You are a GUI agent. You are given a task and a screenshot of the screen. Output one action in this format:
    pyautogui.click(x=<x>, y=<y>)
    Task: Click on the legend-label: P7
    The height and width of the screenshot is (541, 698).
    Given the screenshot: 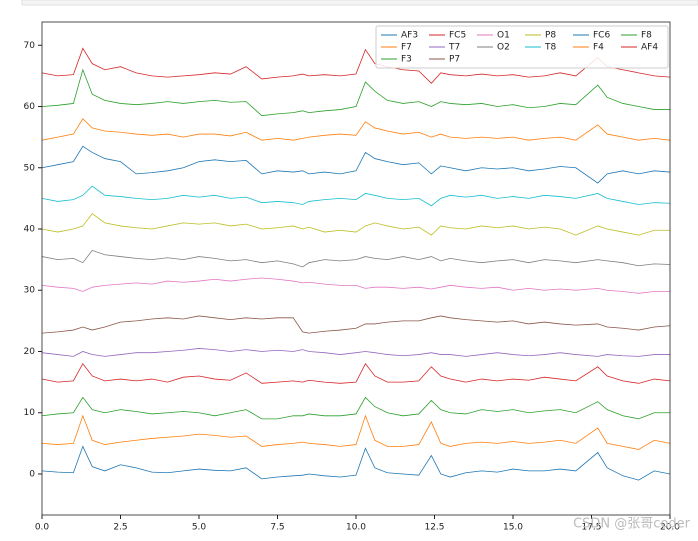 What is the action you would take?
    pyautogui.click(x=454, y=60)
    